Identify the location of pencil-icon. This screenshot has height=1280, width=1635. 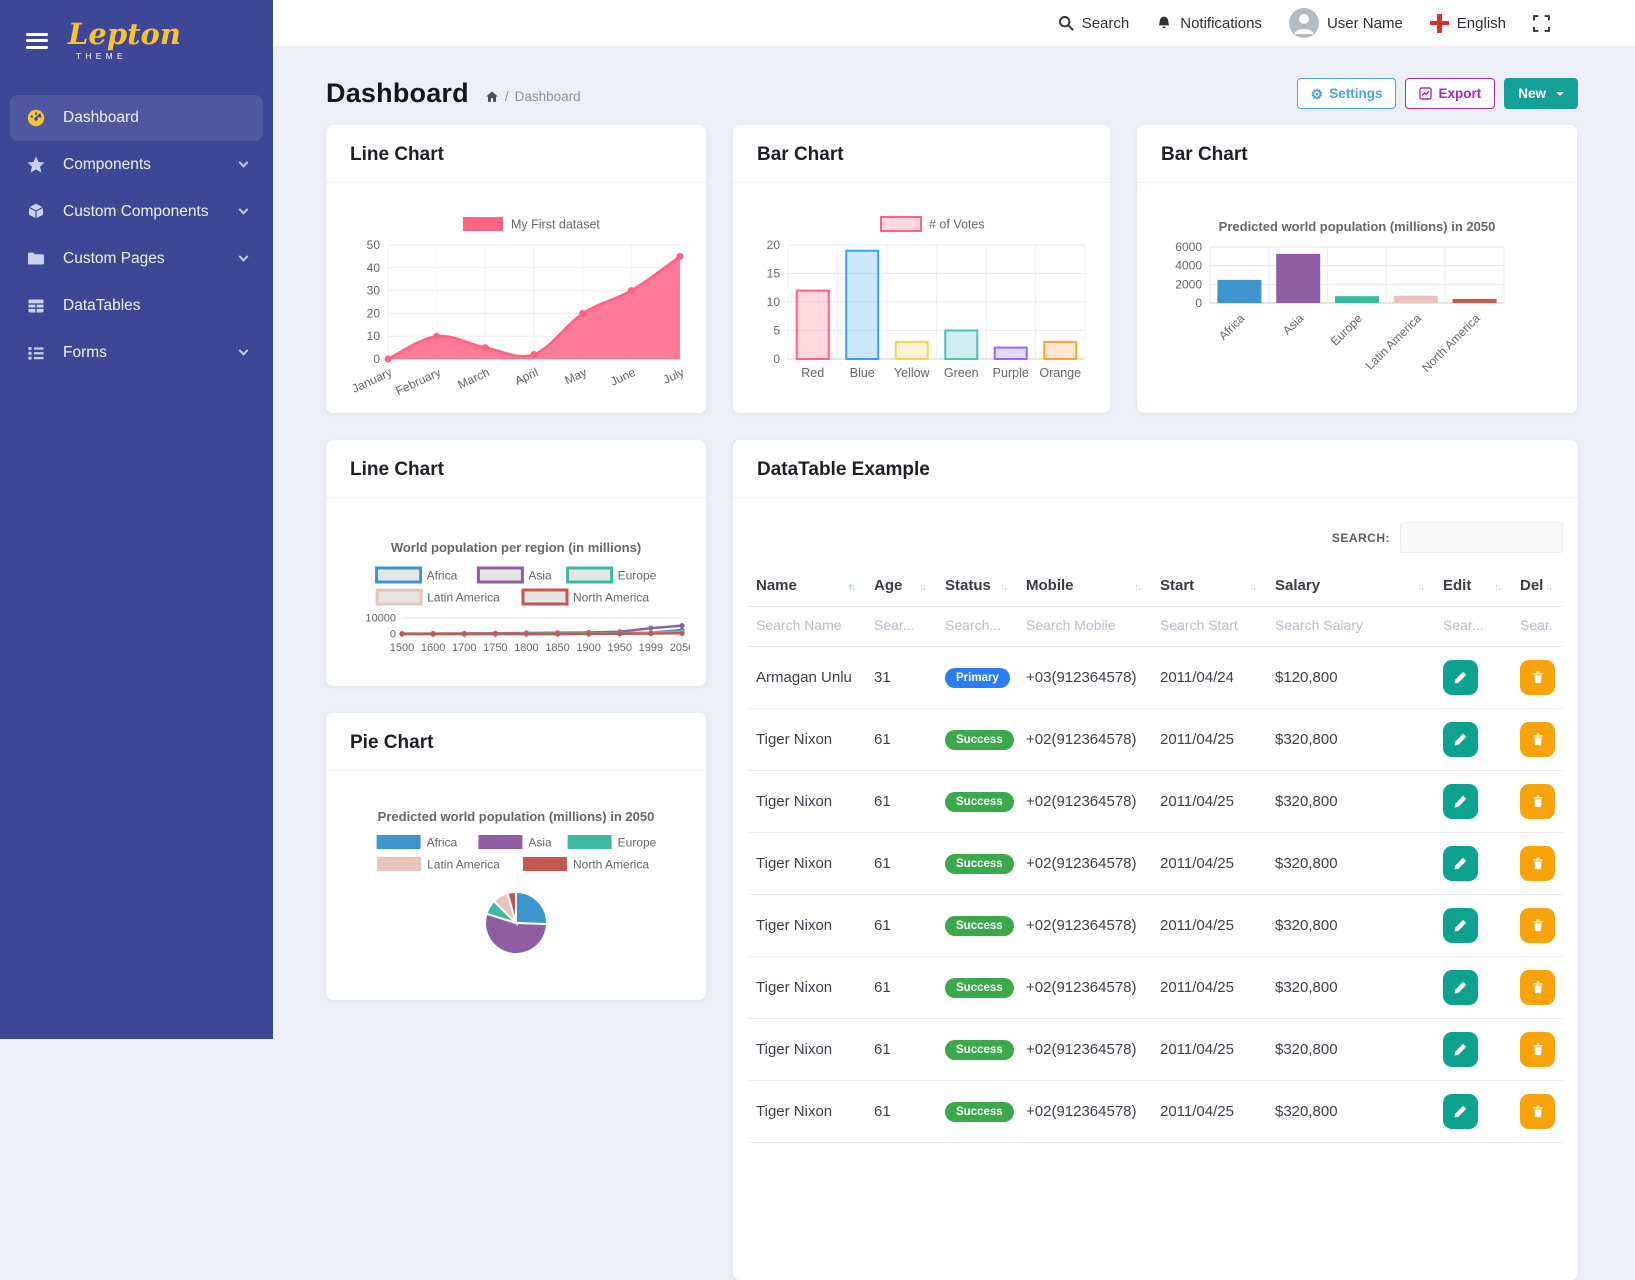
(1460, 1049).